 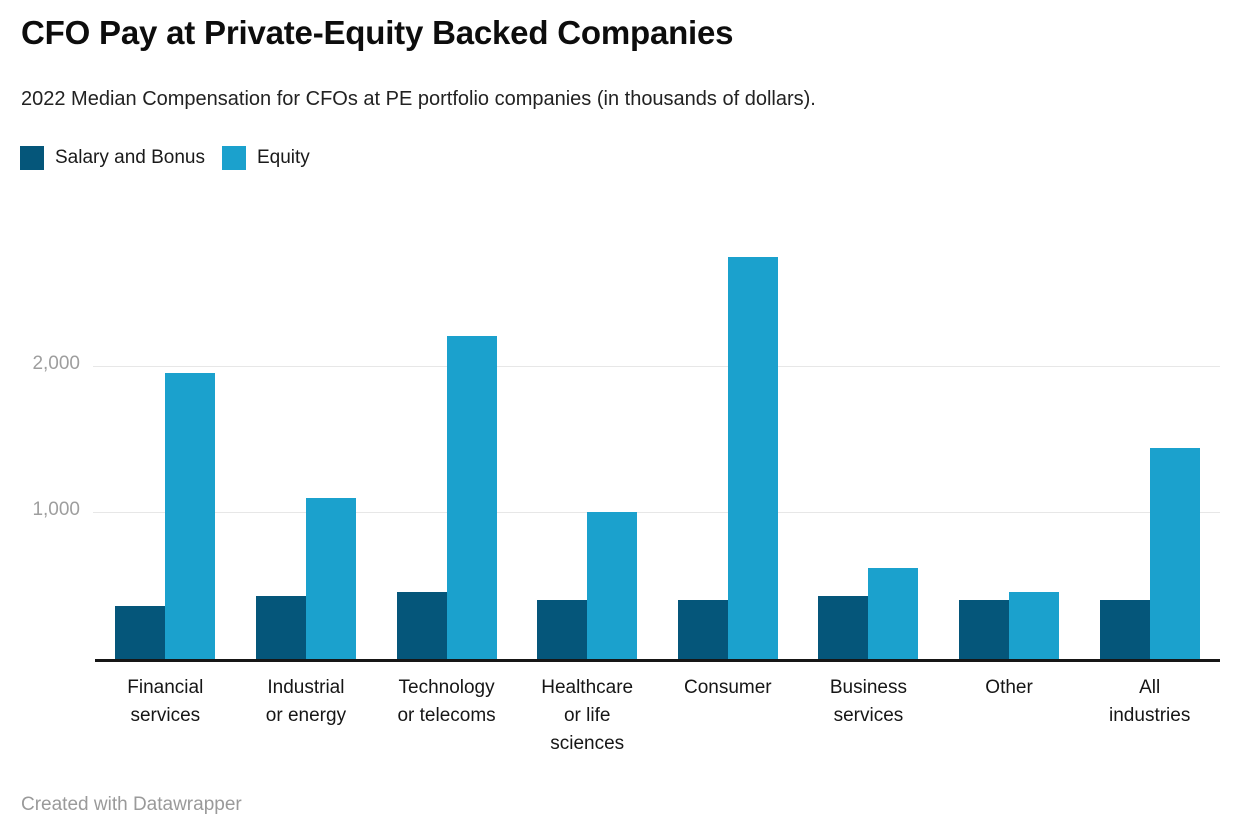 I want to click on x-label-consumer: Consumer, so click(x=727, y=687).